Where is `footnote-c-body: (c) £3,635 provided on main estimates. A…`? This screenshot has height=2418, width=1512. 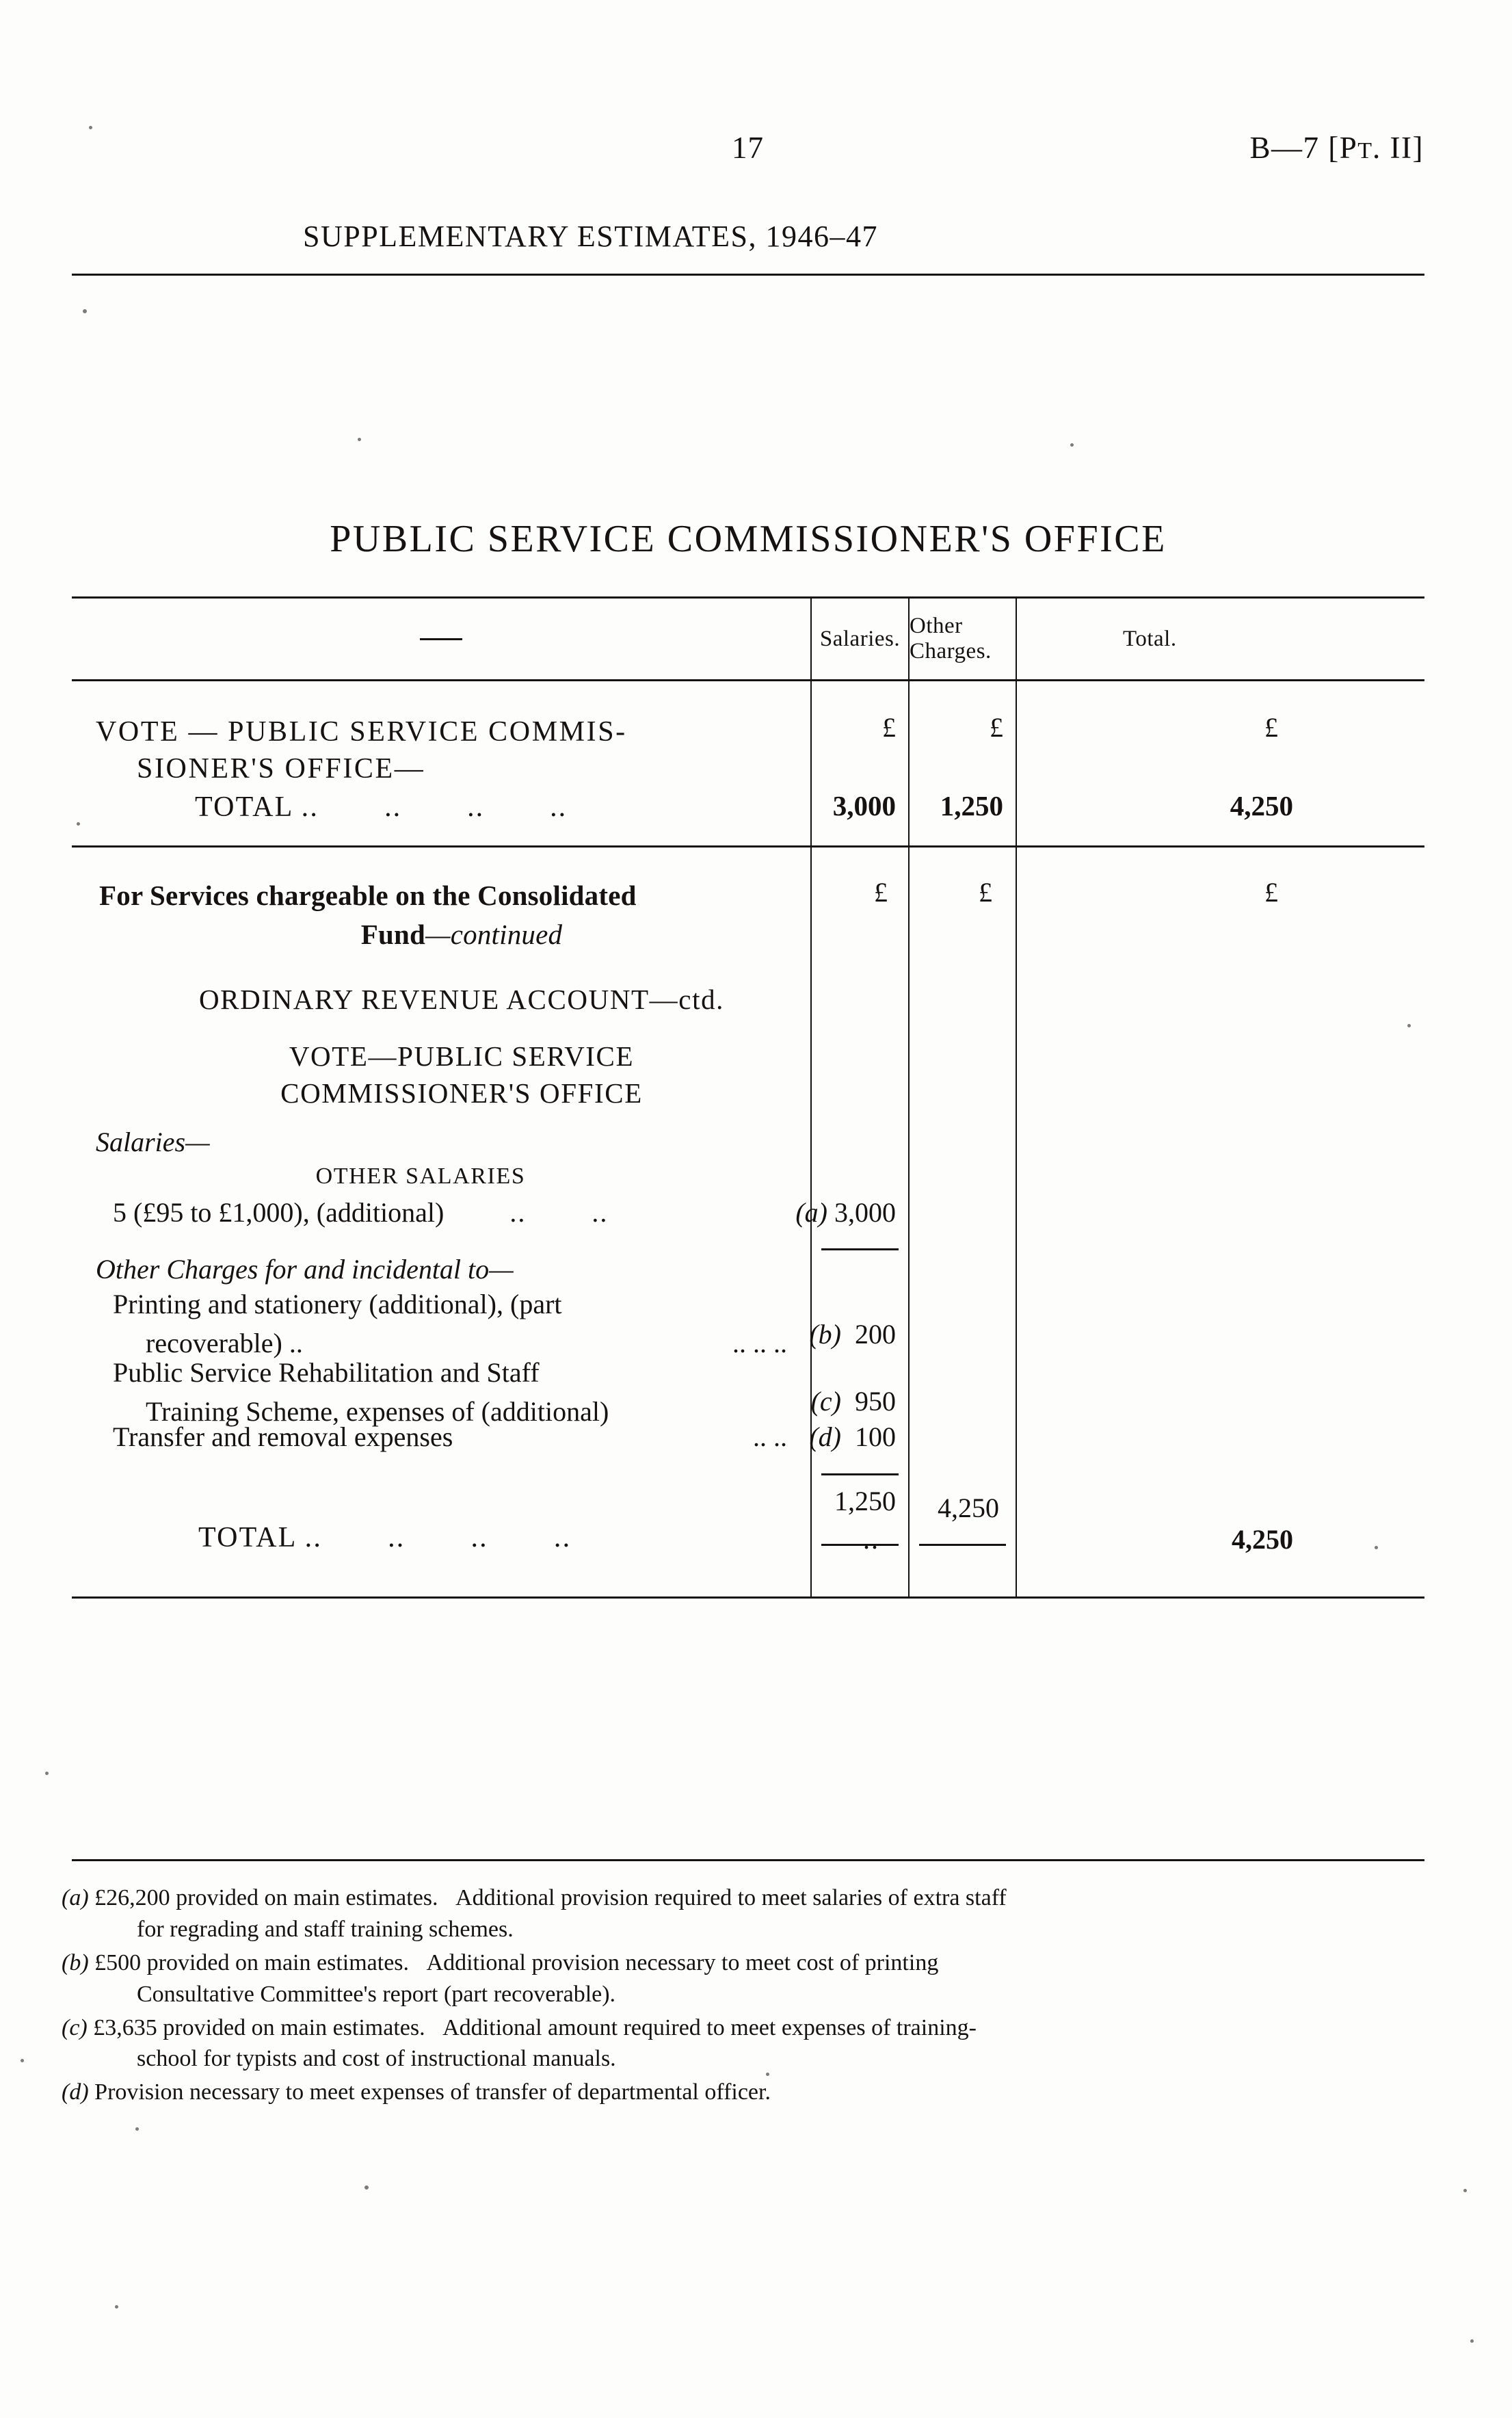
footnote-c-body: (c) £3,635 provided on main estimates. A… is located at coordinates (519, 2028).